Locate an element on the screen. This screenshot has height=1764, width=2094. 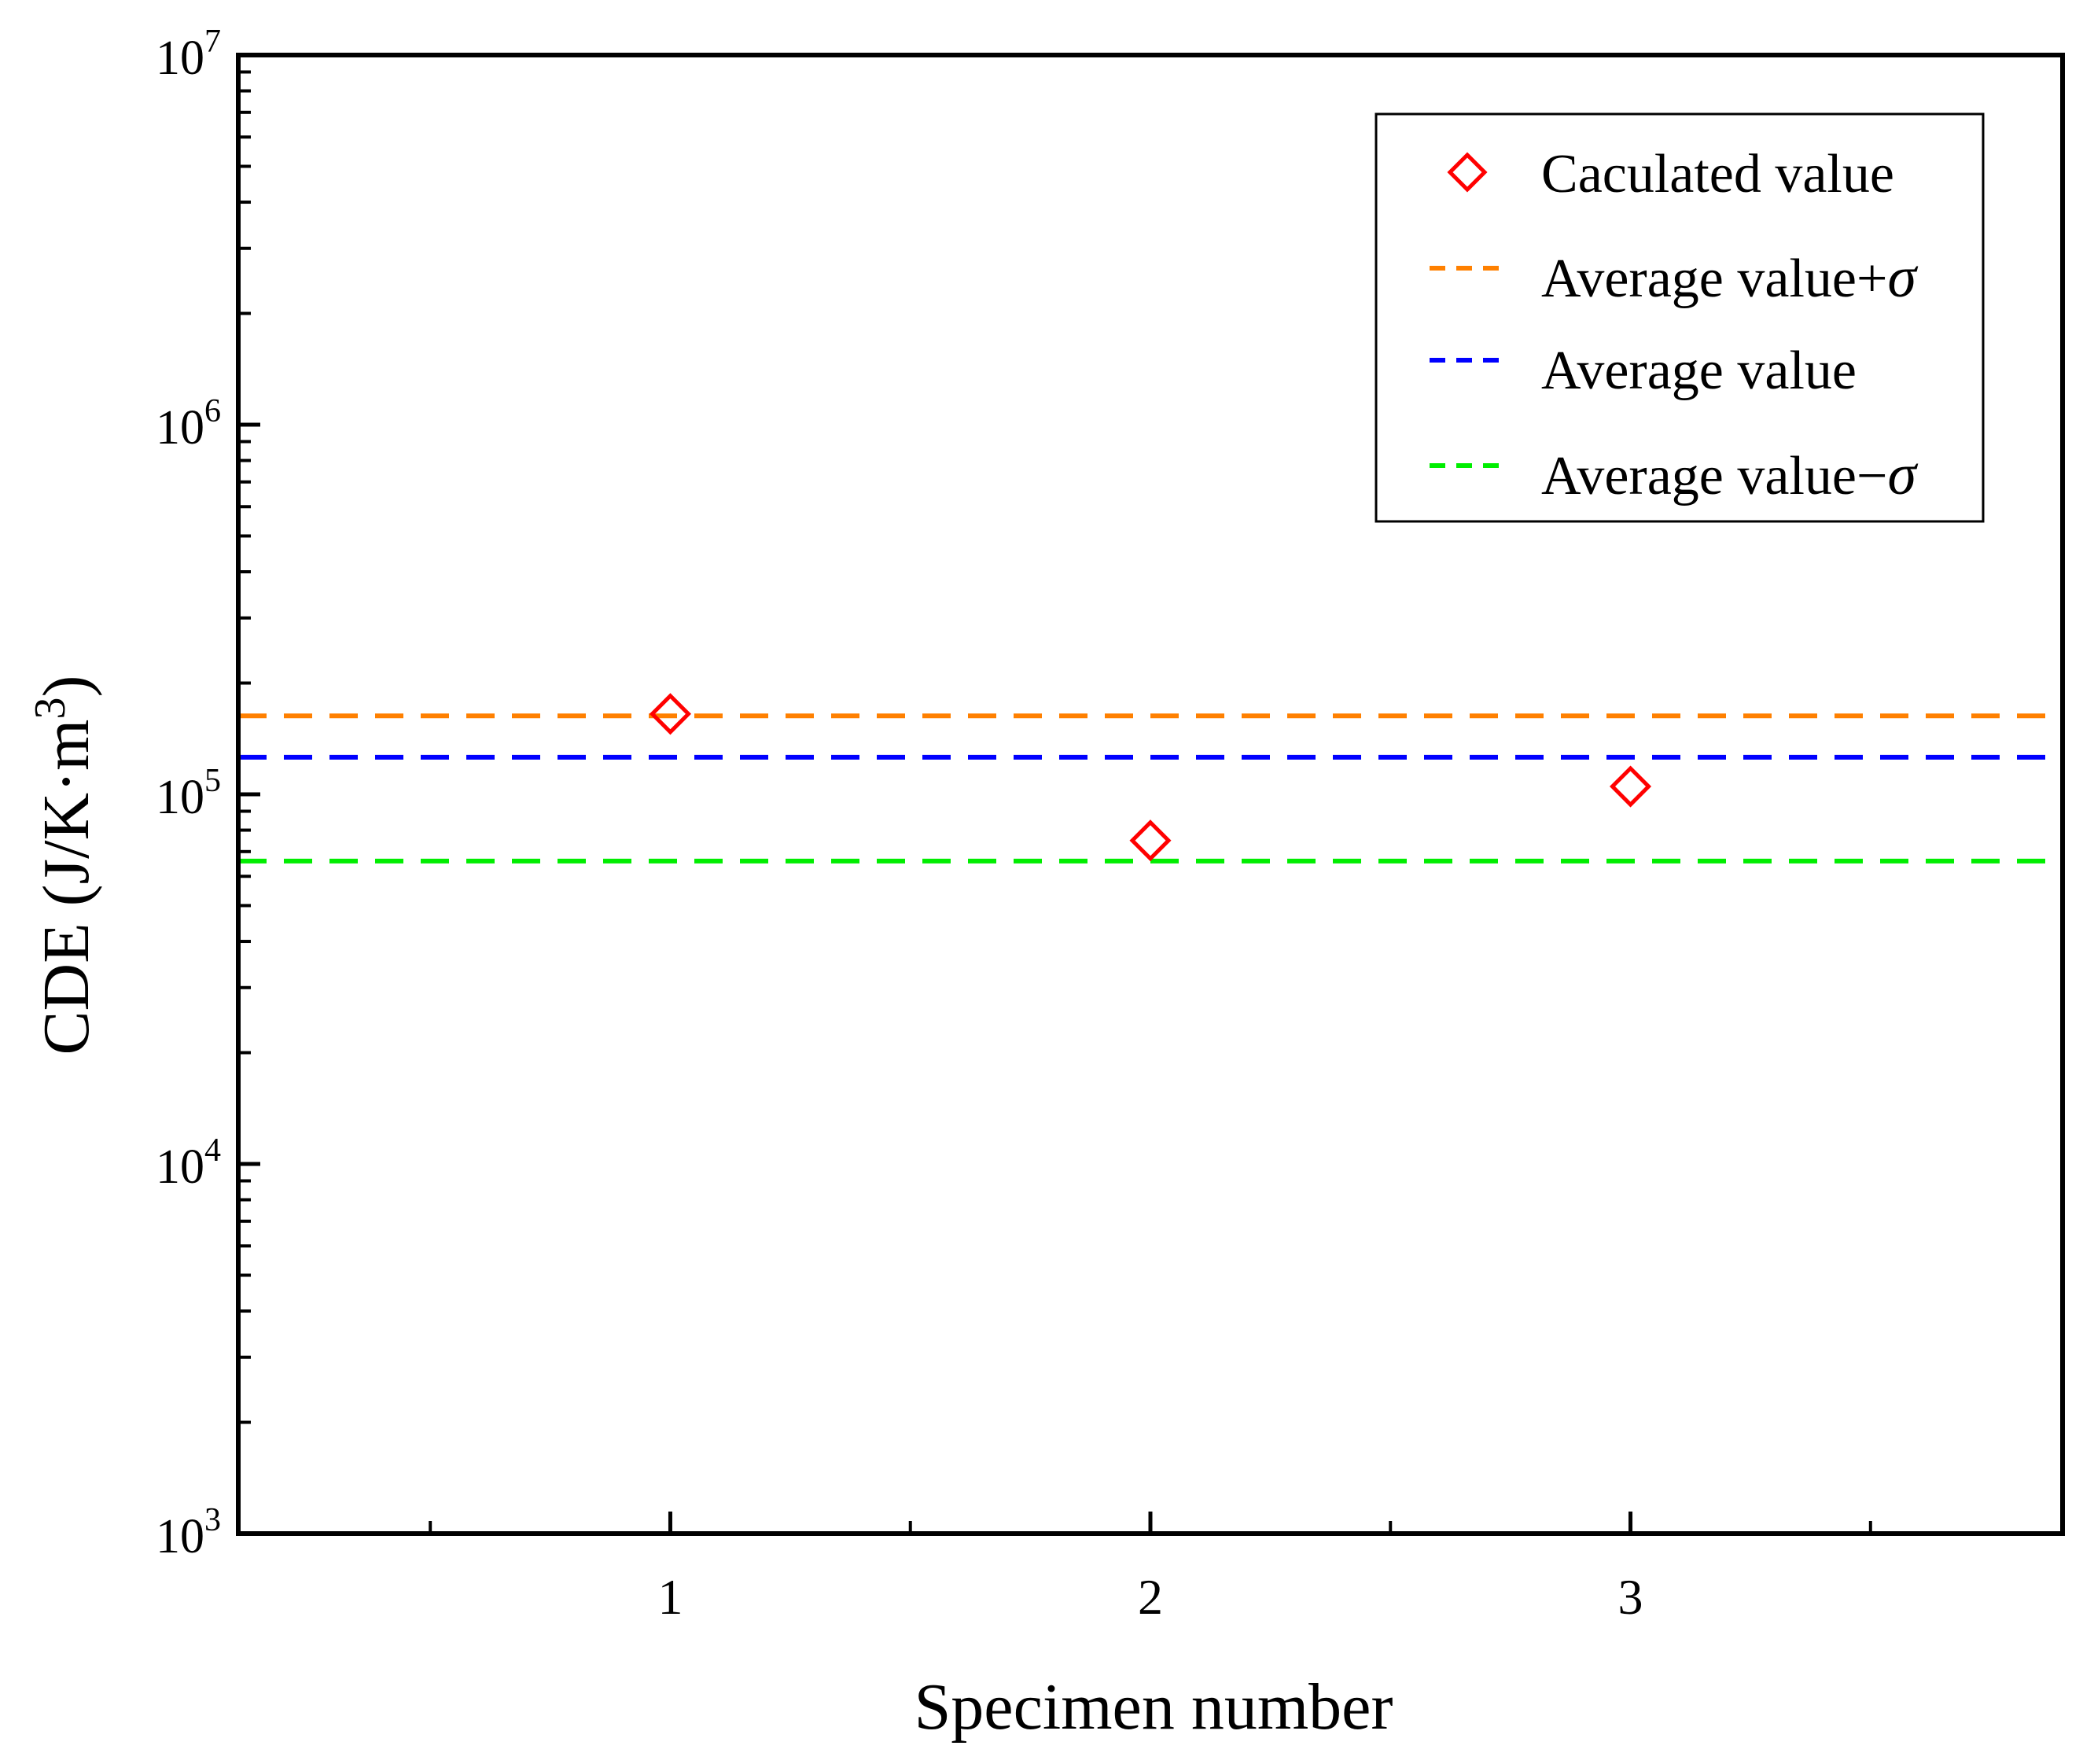
y-tick-label: 10³ is located at coordinates (188, 1532).